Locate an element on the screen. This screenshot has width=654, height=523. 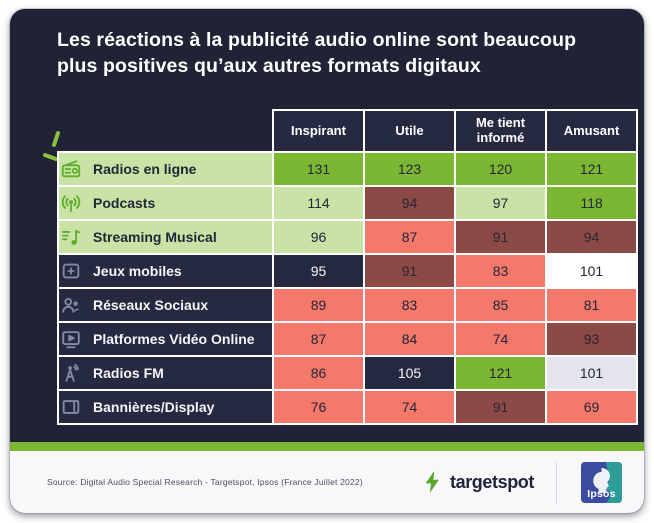
row-label-radios-fm: Radios FM is located at coordinates (165, 373).